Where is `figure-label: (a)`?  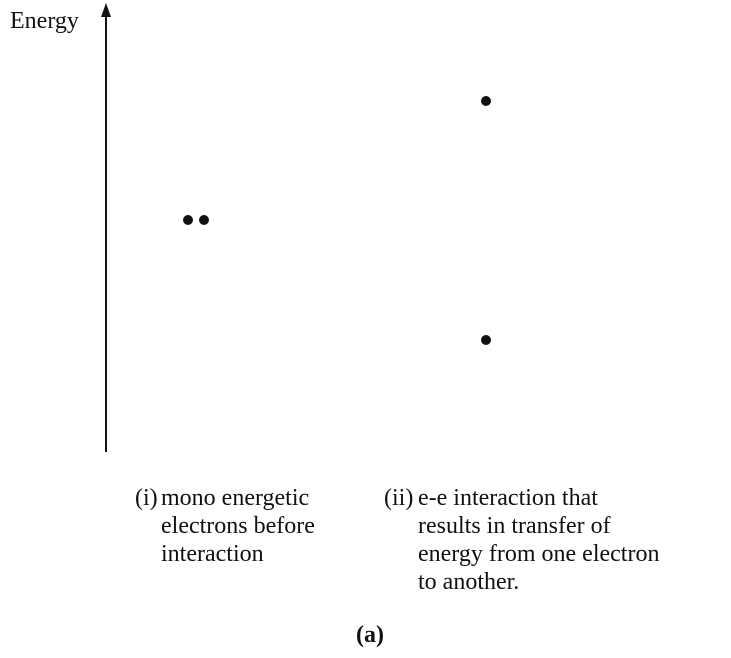 figure-label: (a) is located at coordinates (370, 635).